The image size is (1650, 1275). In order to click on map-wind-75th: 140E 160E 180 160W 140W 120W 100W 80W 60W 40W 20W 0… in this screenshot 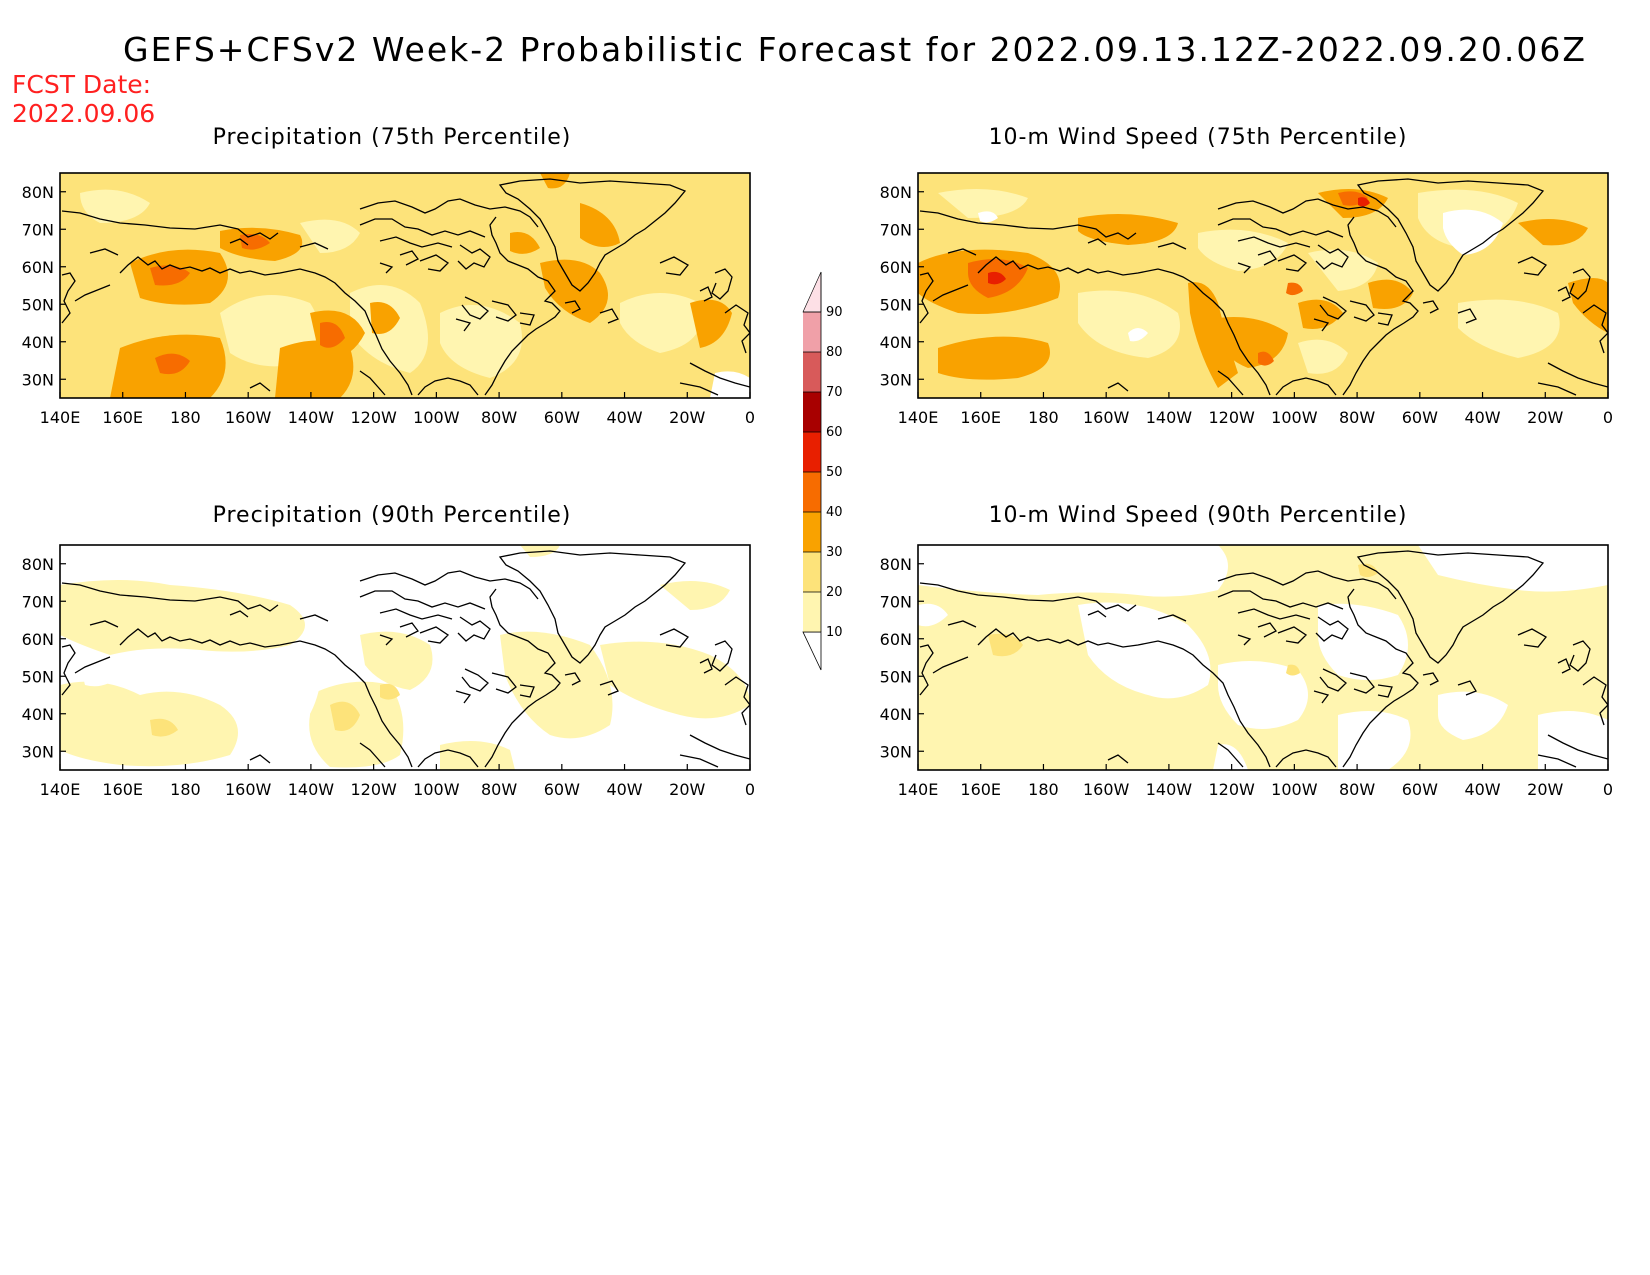, I will do `click(1246, 299)`.